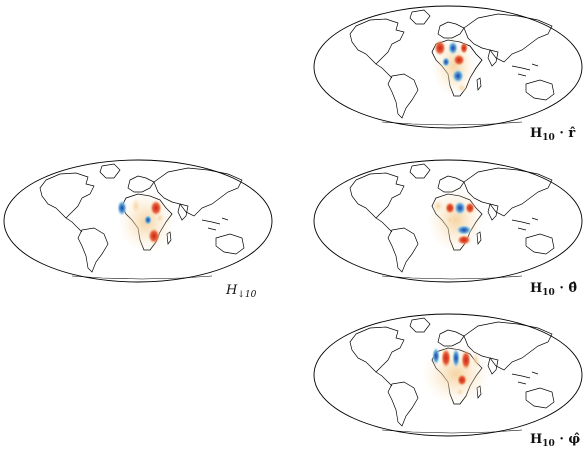  What do you see at coordinates (456, 374) in the screenshot?
I see `field-pattern-phi` at bounding box center [456, 374].